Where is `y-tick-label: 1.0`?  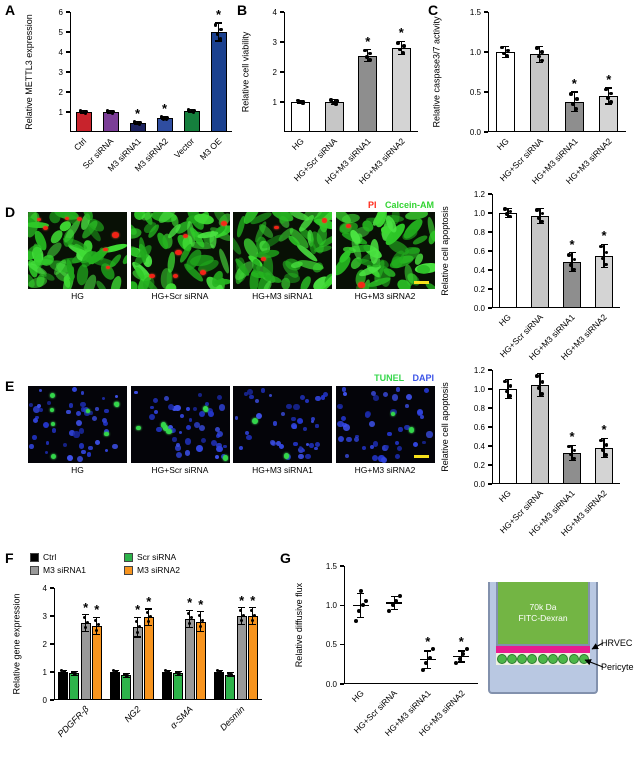
y-tick-label: 1.0 is located at coordinates (475, 52).